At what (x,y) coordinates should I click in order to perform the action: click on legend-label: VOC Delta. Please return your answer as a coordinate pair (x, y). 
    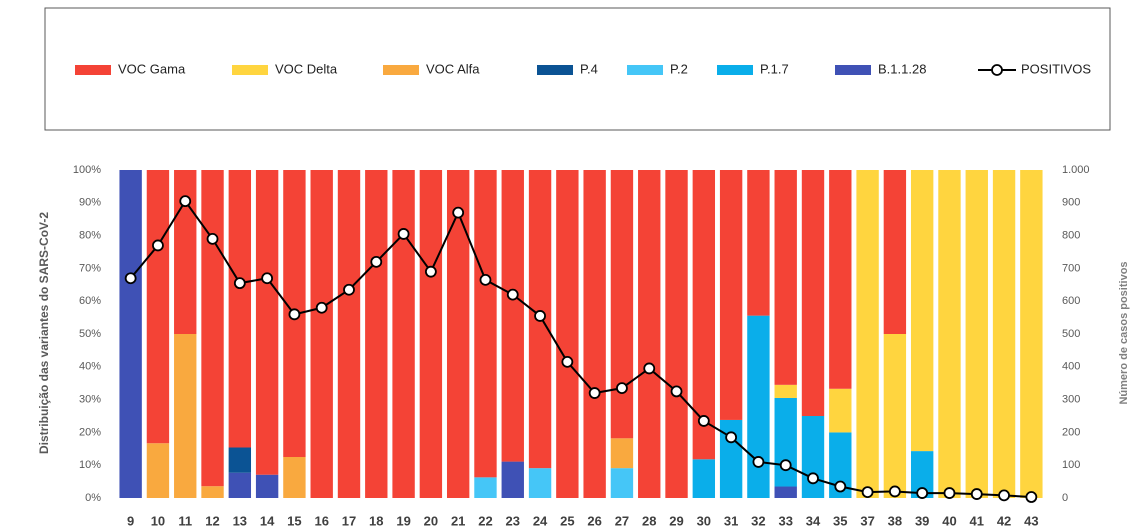
    Looking at the image, I should click on (306, 68).